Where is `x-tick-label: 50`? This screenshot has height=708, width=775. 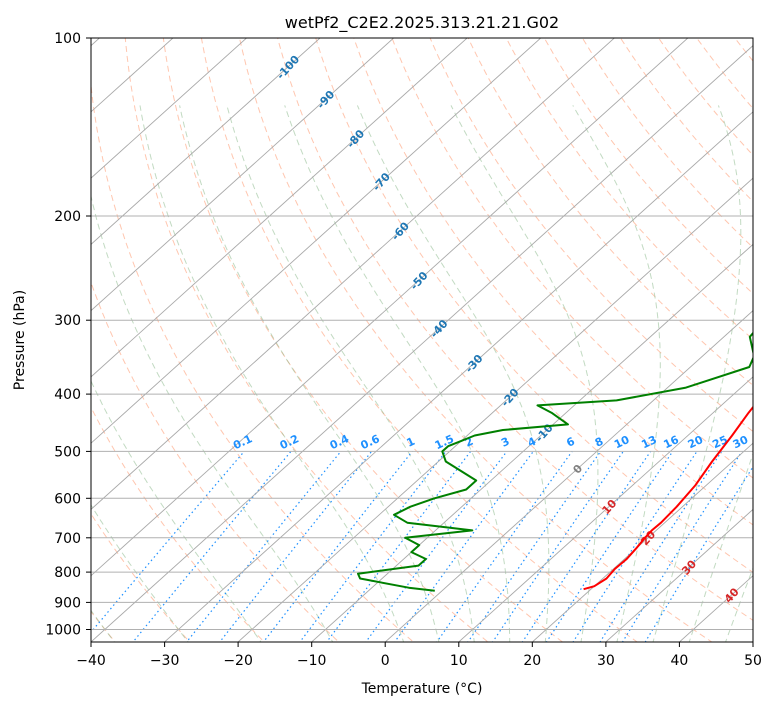
x-tick-label: 50 is located at coordinates (753, 661).